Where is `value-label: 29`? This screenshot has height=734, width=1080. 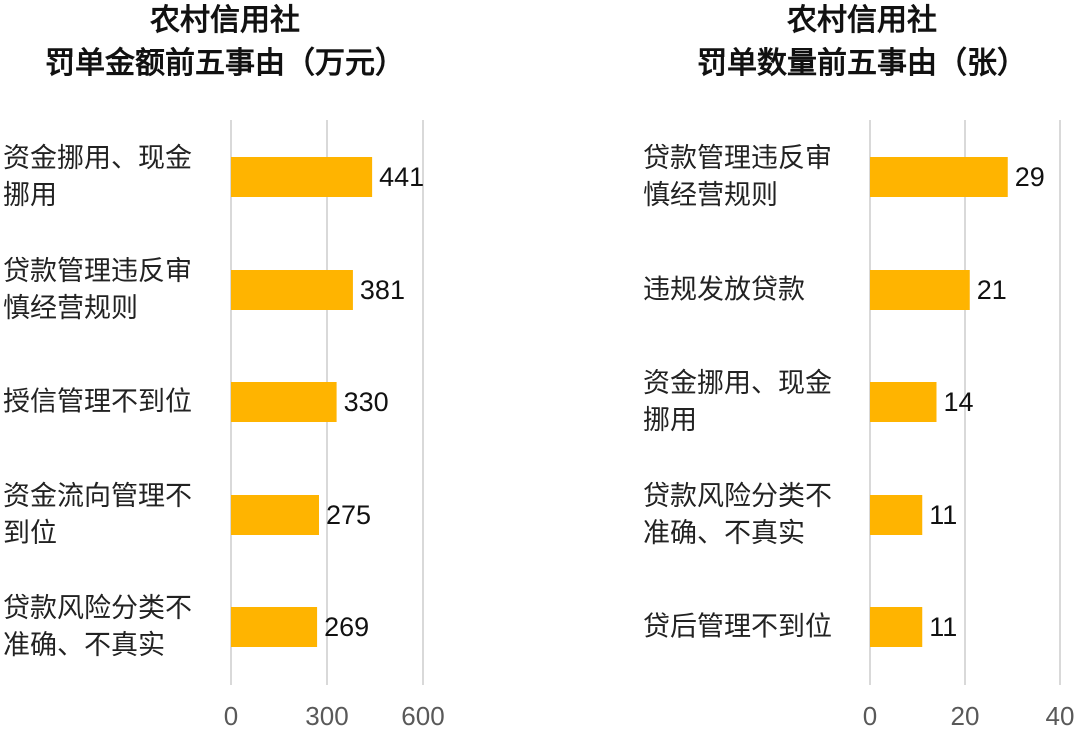 value-label: 29 is located at coordinates (1030, 177).